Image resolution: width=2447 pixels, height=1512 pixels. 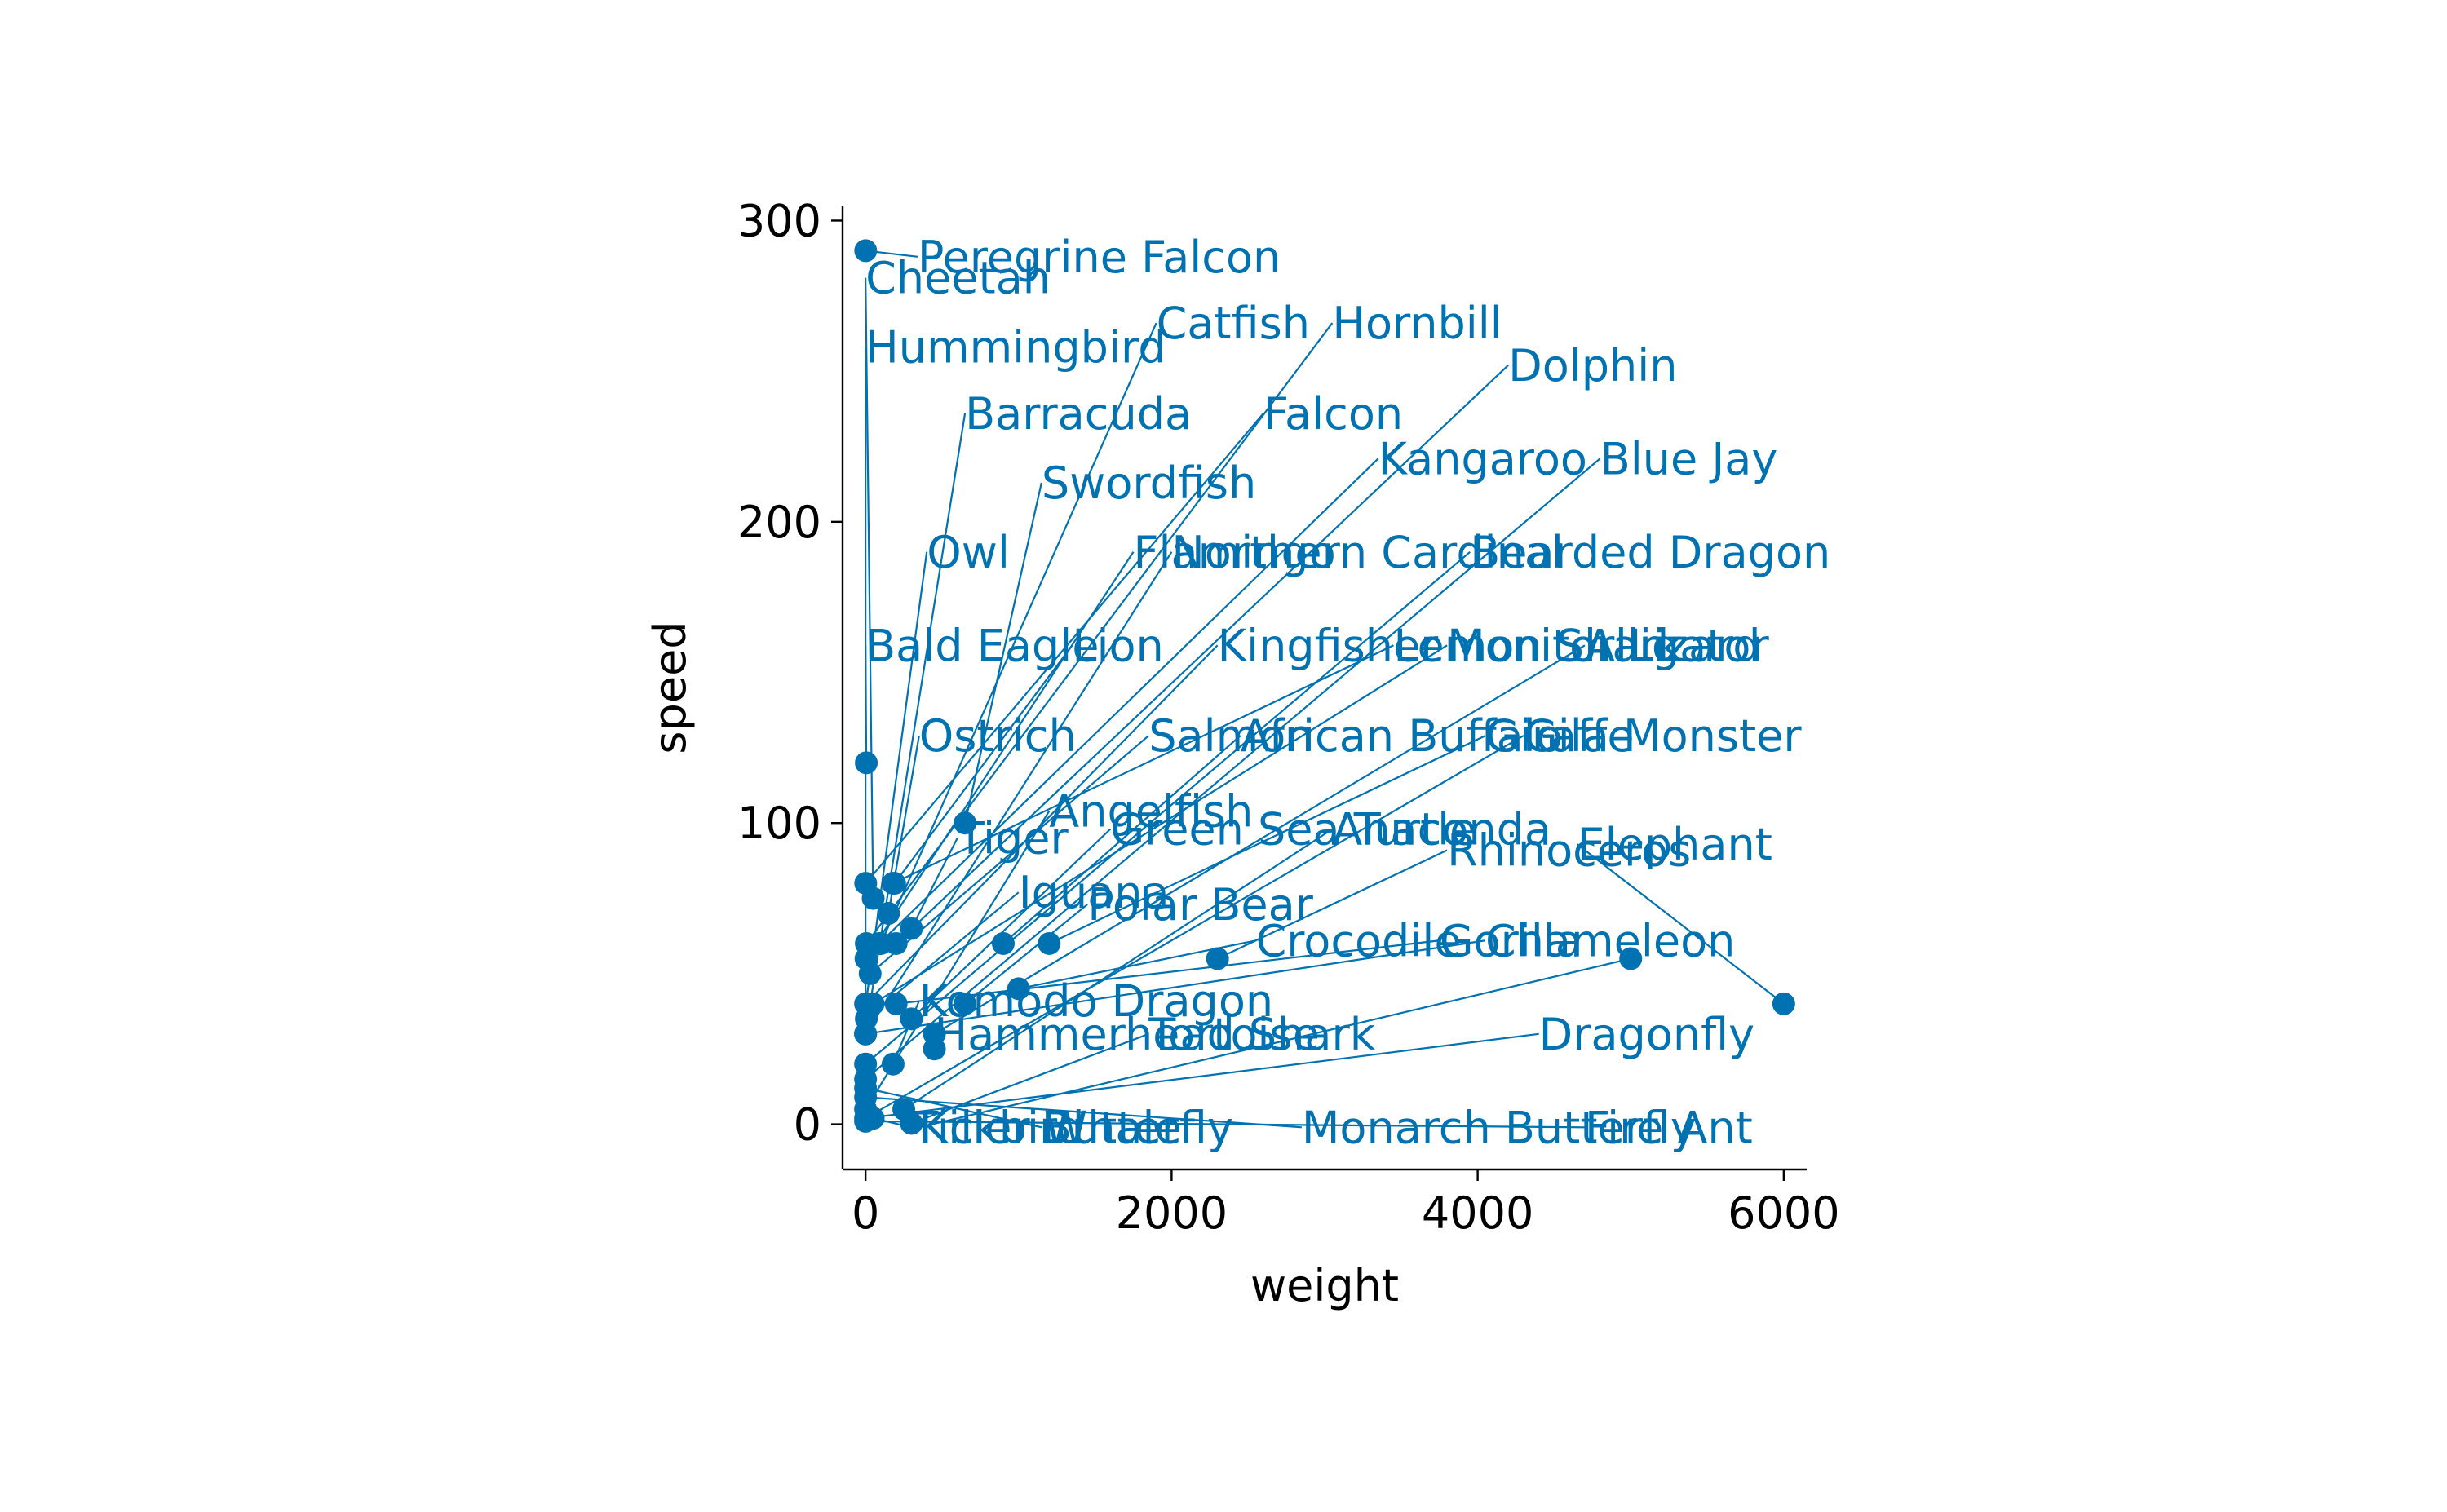 I want to click on point-label: Chameleon, so click(x=1610, y=940).